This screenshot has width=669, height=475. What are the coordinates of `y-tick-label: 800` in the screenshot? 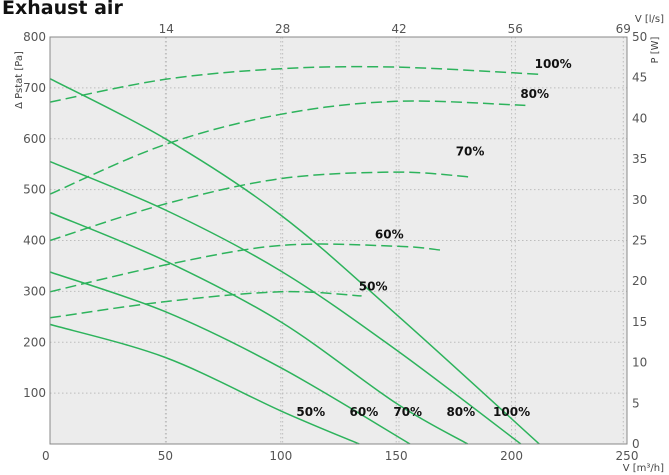 It's located at (34, 37).